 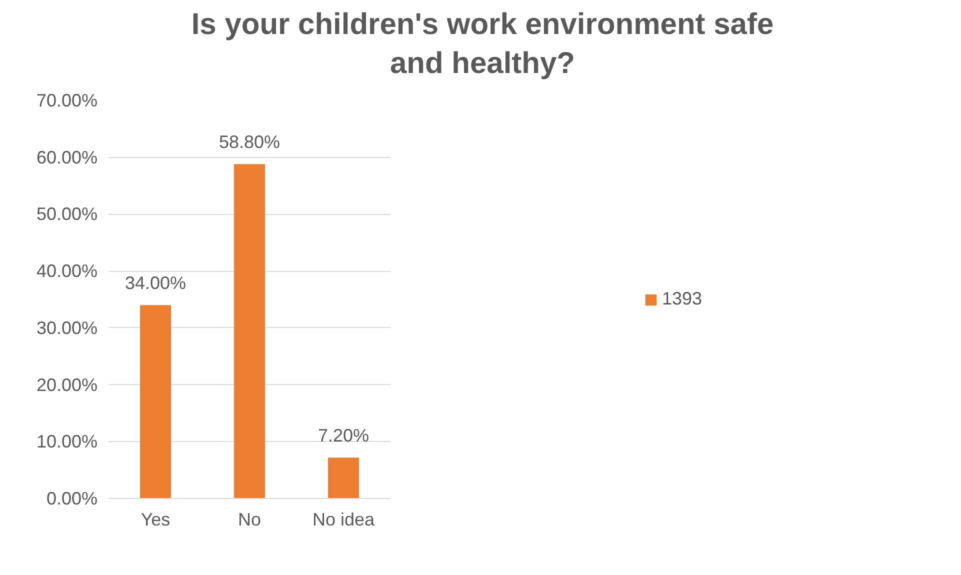 What do you see at coordinates (67, 271) in the screenshot?
I see `y-tick-label: 40.00%` at bounding box center [67, 271].